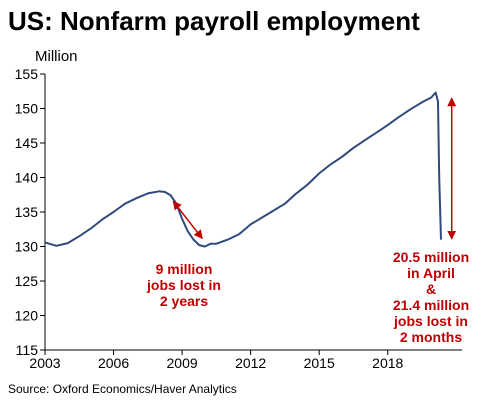 The height and width of the screenshot is (400, 497). I want to click on chart-title: US: Nonfarm payroll employment, so click(214, 21).